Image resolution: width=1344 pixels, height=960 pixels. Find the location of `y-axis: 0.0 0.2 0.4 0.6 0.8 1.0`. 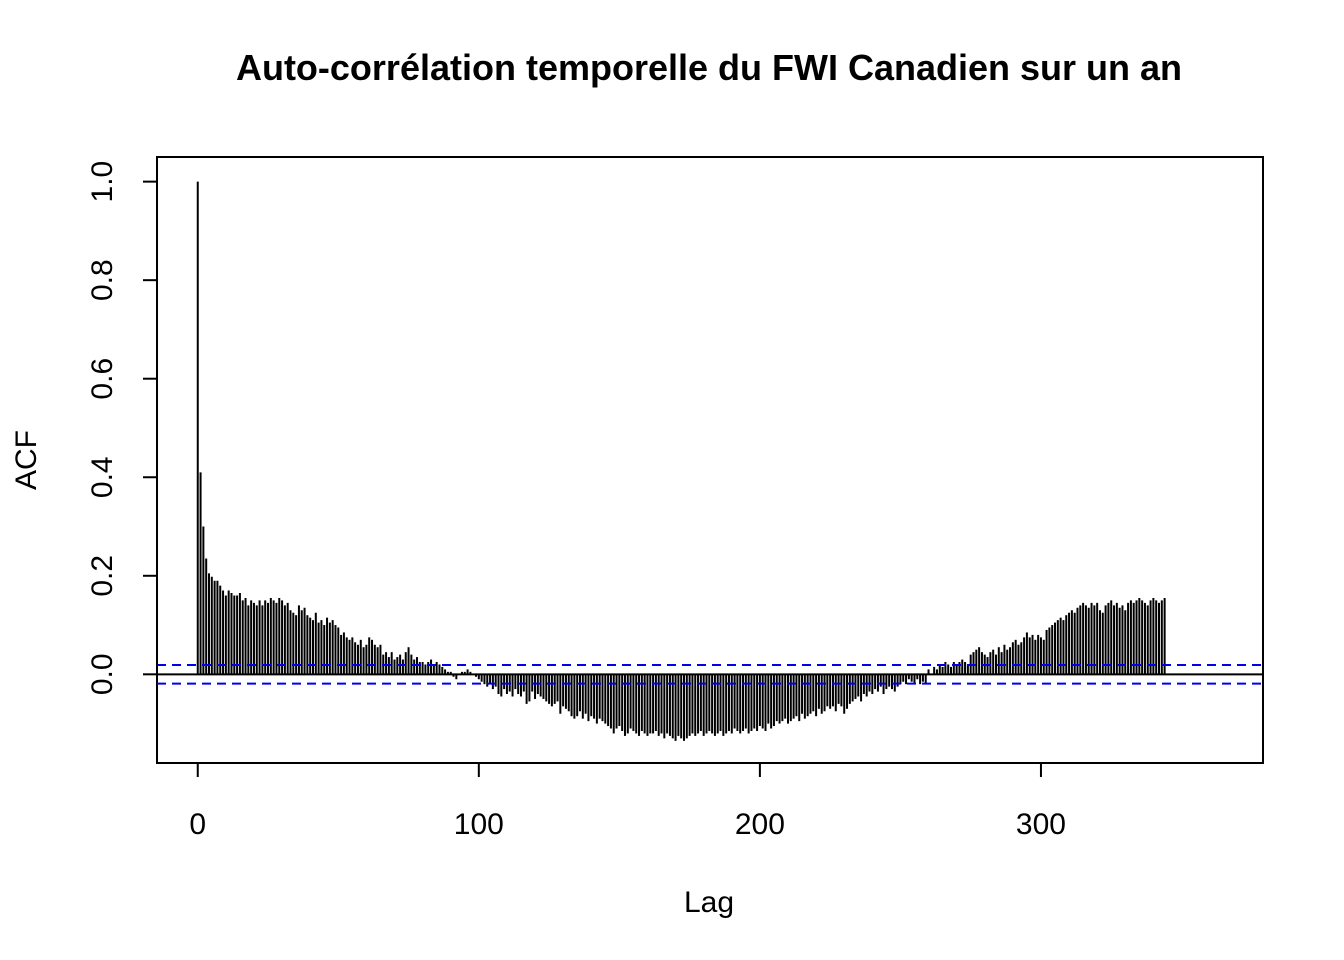

y-axis: 0.0 0.2 0.4 0.6 0.8 1.0 is located at coordinates (122, 428).